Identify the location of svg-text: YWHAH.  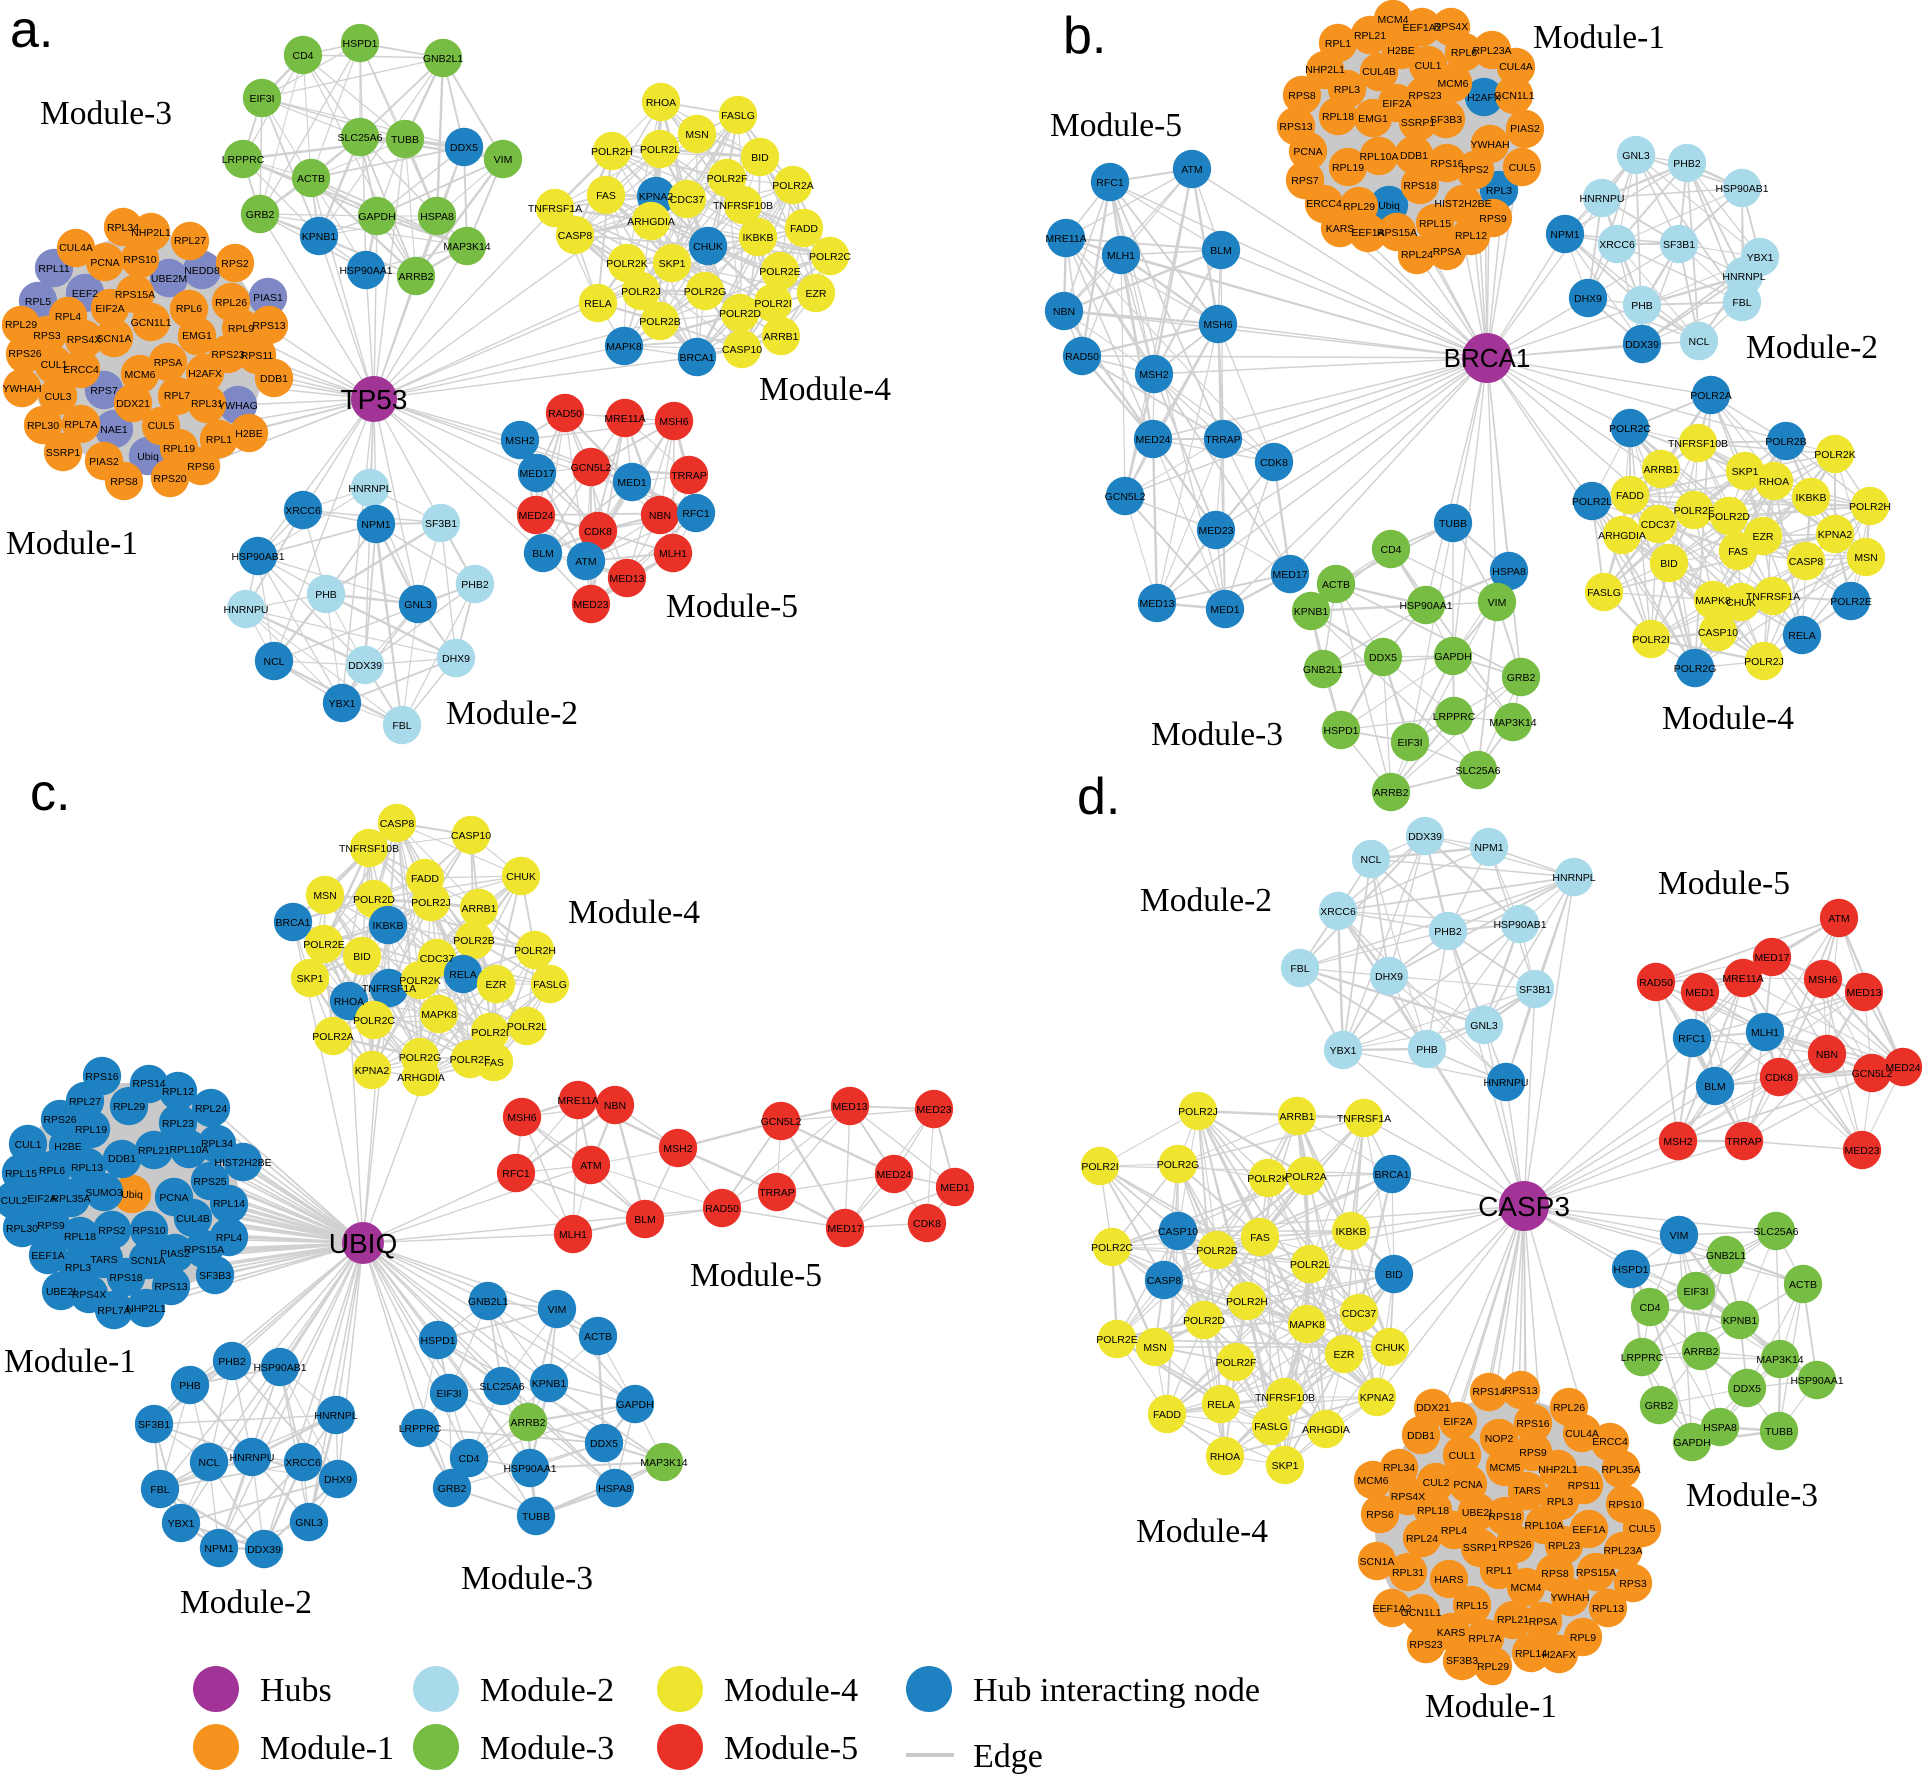
(1489, 145).